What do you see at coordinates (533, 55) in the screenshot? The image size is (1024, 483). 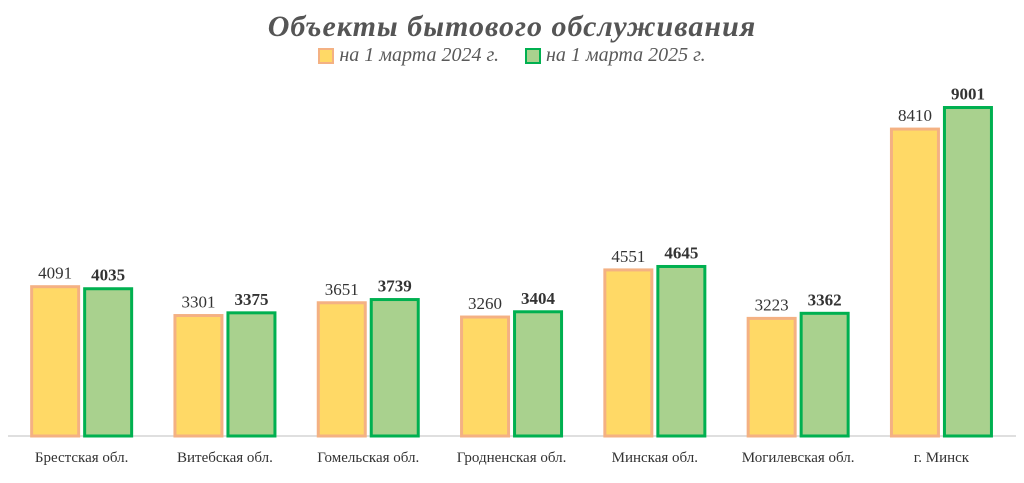 I see `legend-swatch-2025` at bounding box center [533, 55].